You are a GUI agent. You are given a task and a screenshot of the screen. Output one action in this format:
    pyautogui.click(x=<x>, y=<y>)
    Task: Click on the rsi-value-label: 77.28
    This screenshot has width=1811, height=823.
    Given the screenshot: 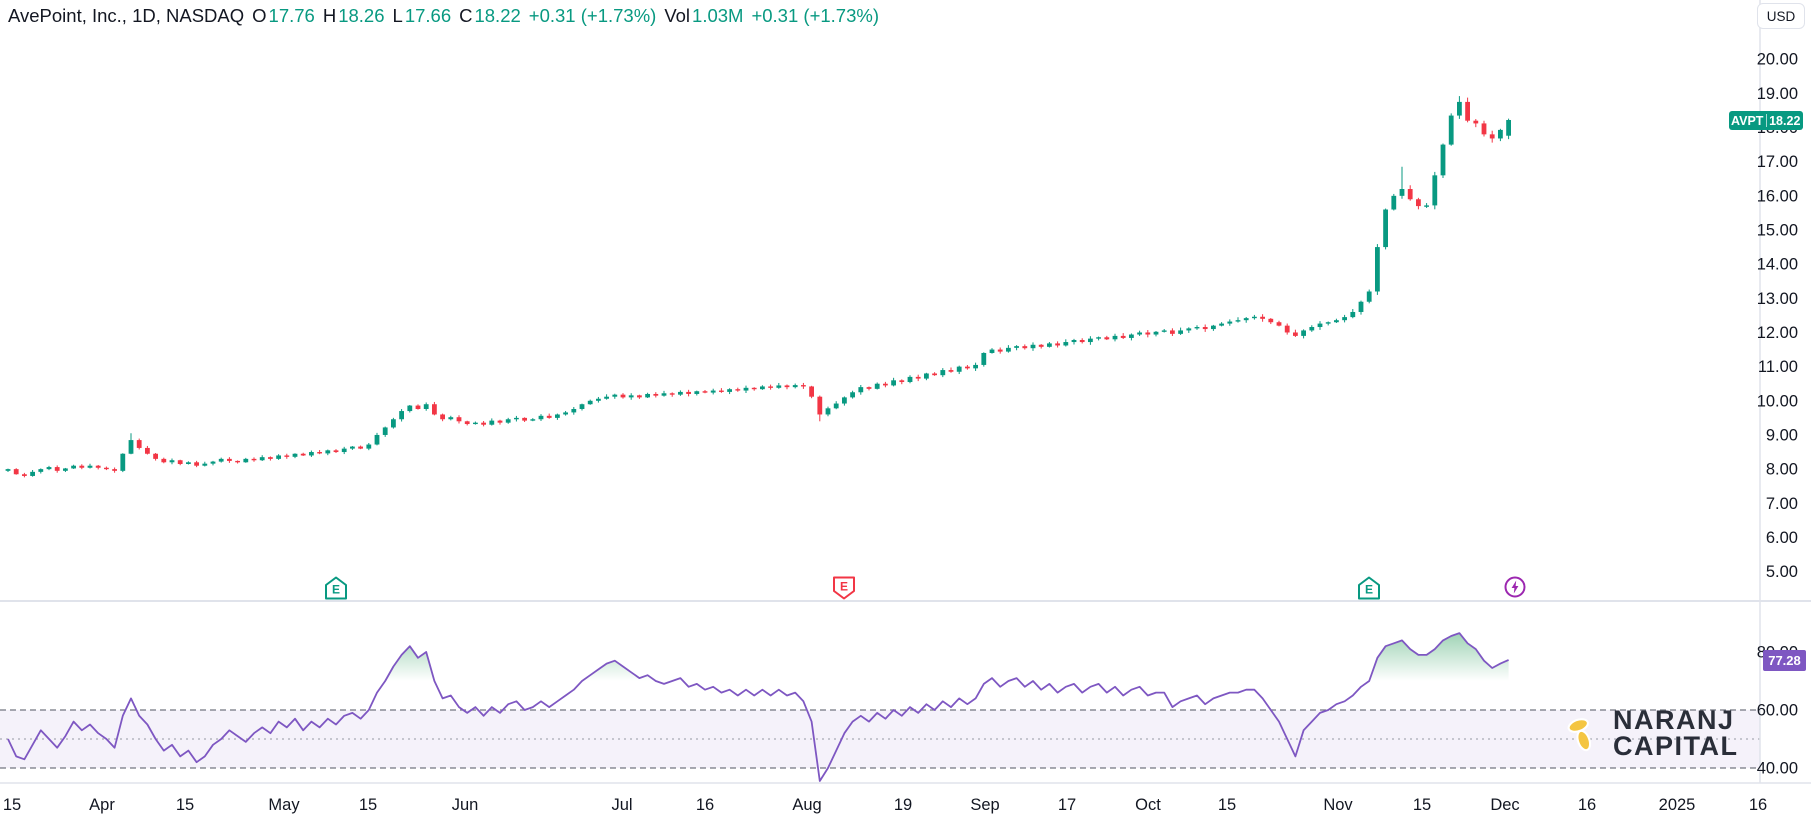 What is the action you would take?
    pyautogui.click(x=1784, y=660)
    